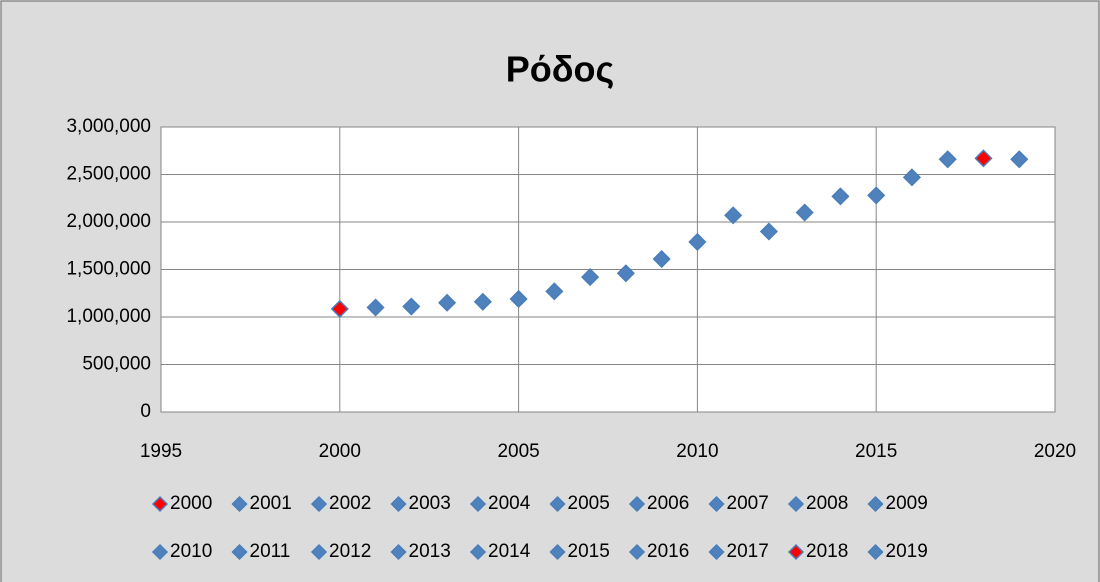 The height and width of the screenshot is (582, 1100). Describe the element at coordinates (1055, 451) in the screenshot. I see `x-tick-label: 2020` at that location.